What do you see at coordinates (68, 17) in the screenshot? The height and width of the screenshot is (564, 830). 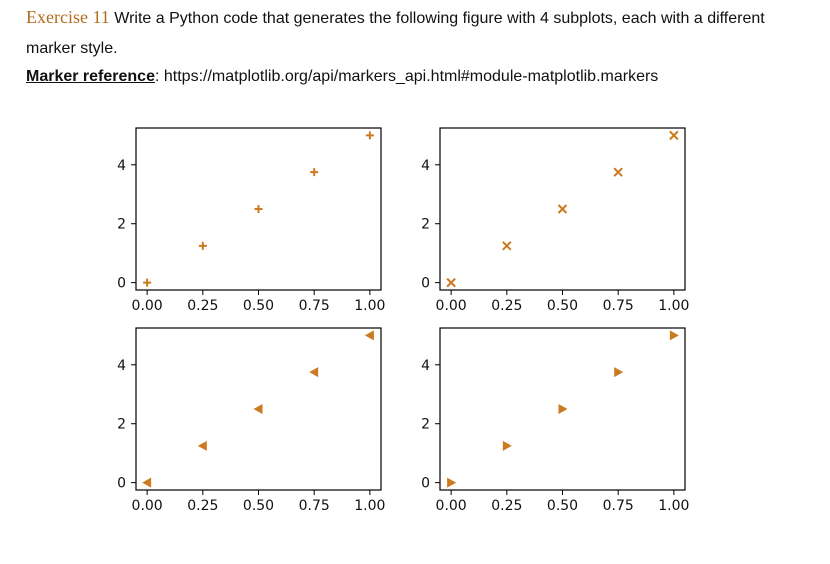 I see `exercise-label: Exercise 11` at bounding box center [68, 17].